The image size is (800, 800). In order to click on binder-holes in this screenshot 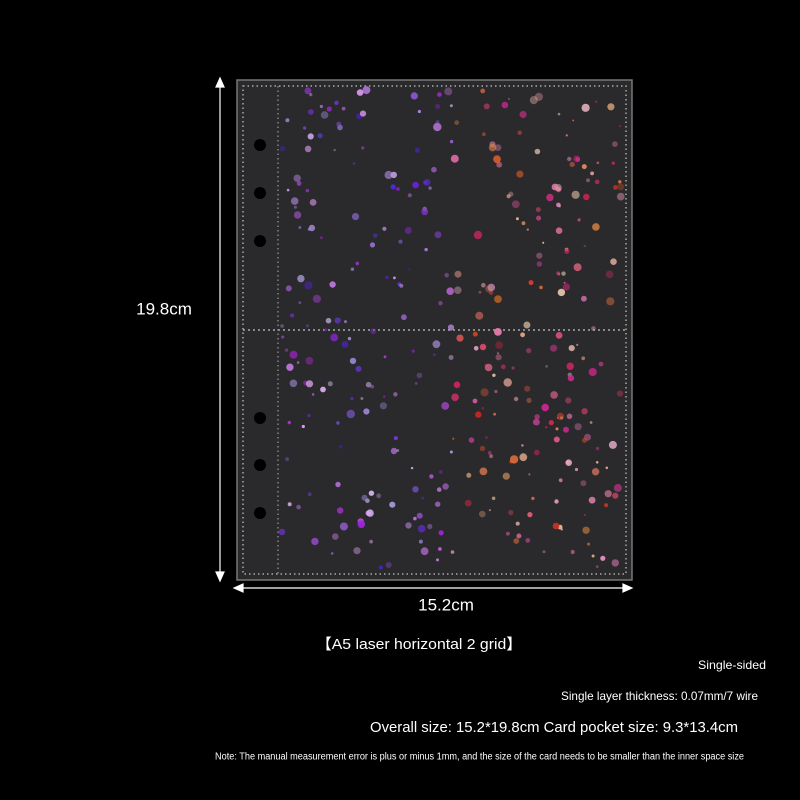, I will do `click(260, 329)`.